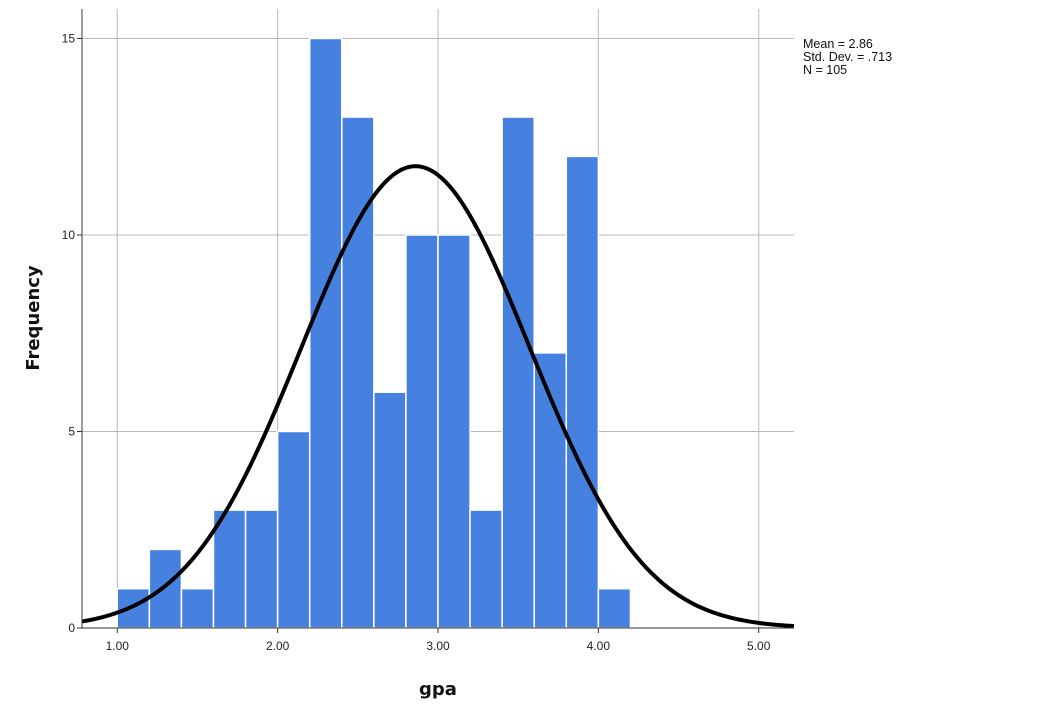 The height and width of the screenshot is (718, 1061). I want to click on x-tick-label: 1.00, so click(118, 646).